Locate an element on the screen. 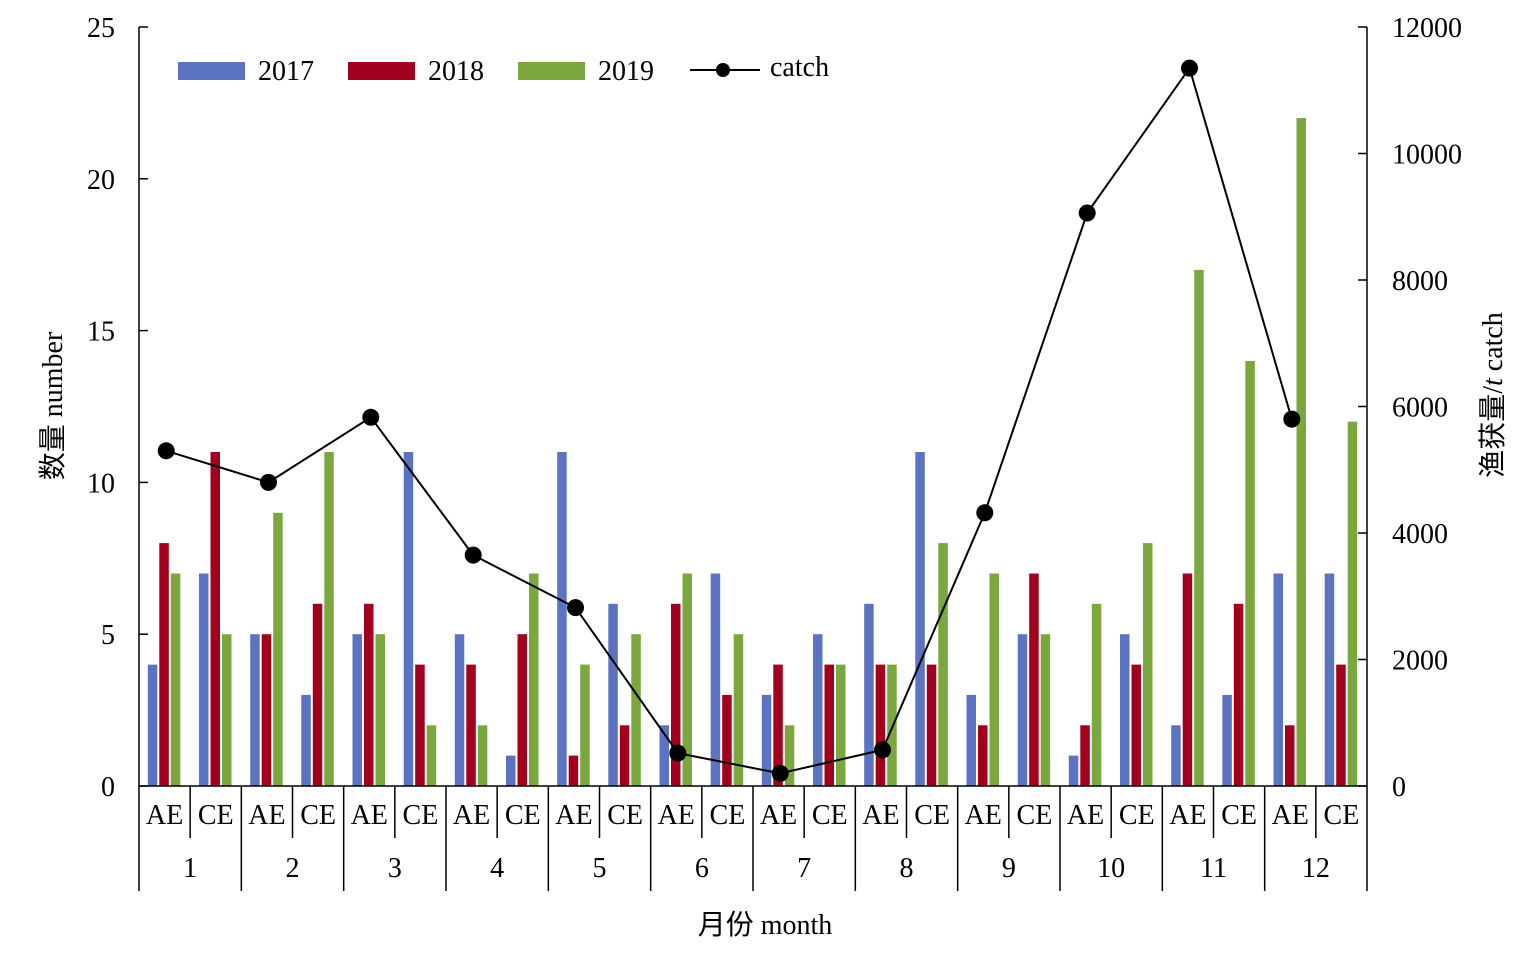 The image size is (1539, 955). y-tick-label: 25 is located at coordinates (101, 28).